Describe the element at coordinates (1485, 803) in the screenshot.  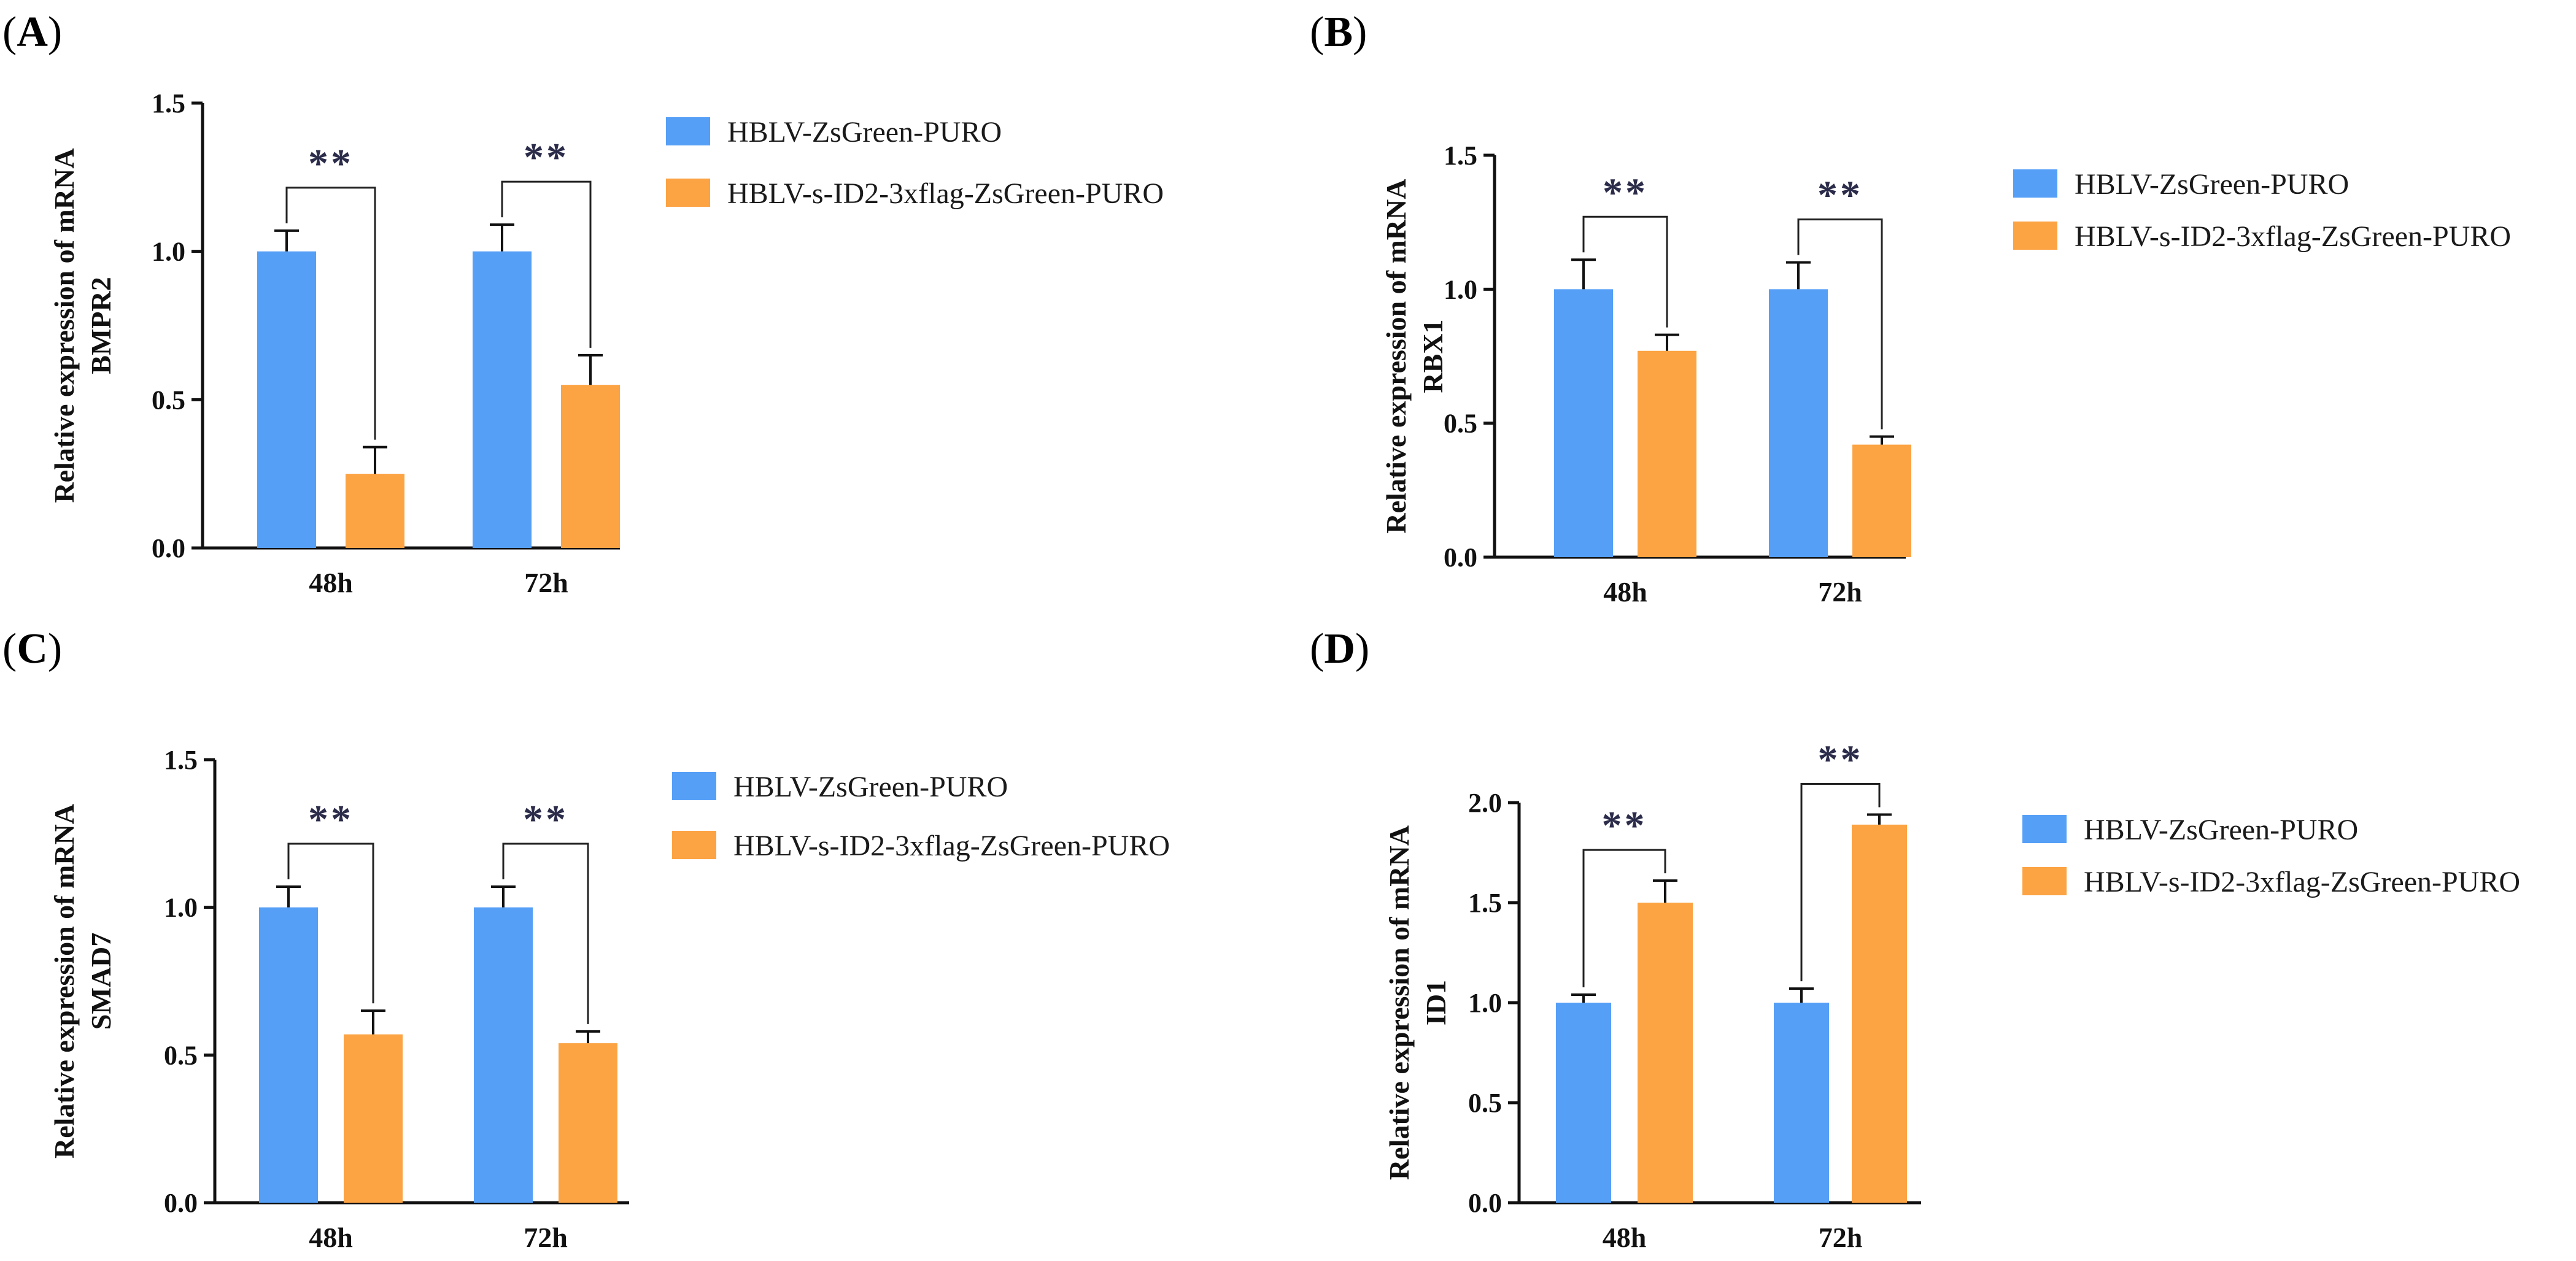
I see `y-tick-label: 2.0` at that location.